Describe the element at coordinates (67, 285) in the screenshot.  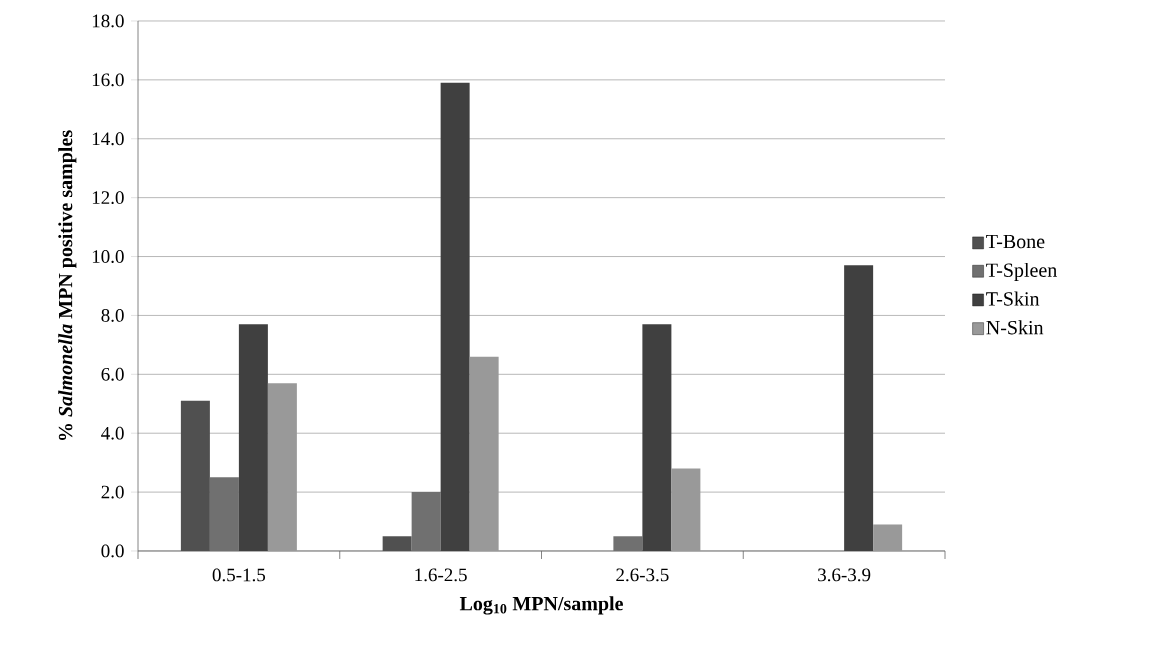
I see `y-axis-title: % Salmonella MPN positive samples` at that location.